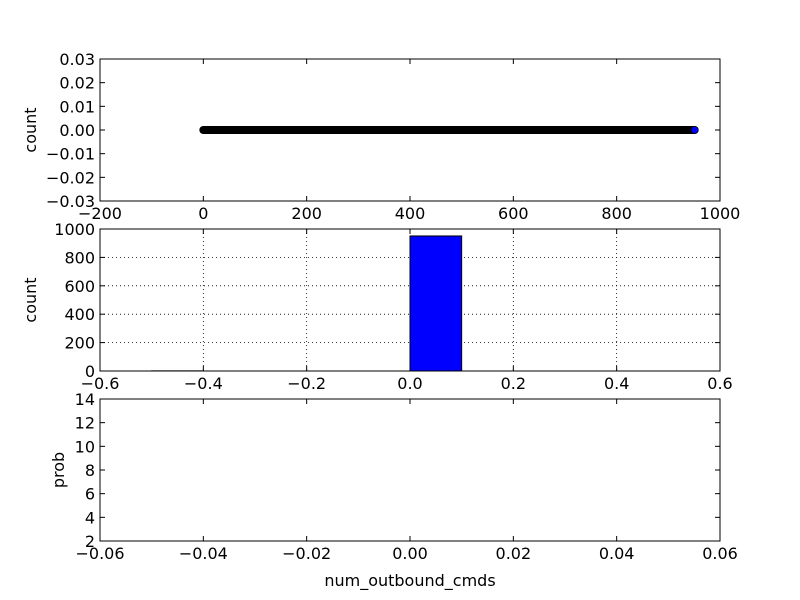 This screenshot has height=600, width=800. I want to click on y-tick-label: 1000, so click(74, 229).